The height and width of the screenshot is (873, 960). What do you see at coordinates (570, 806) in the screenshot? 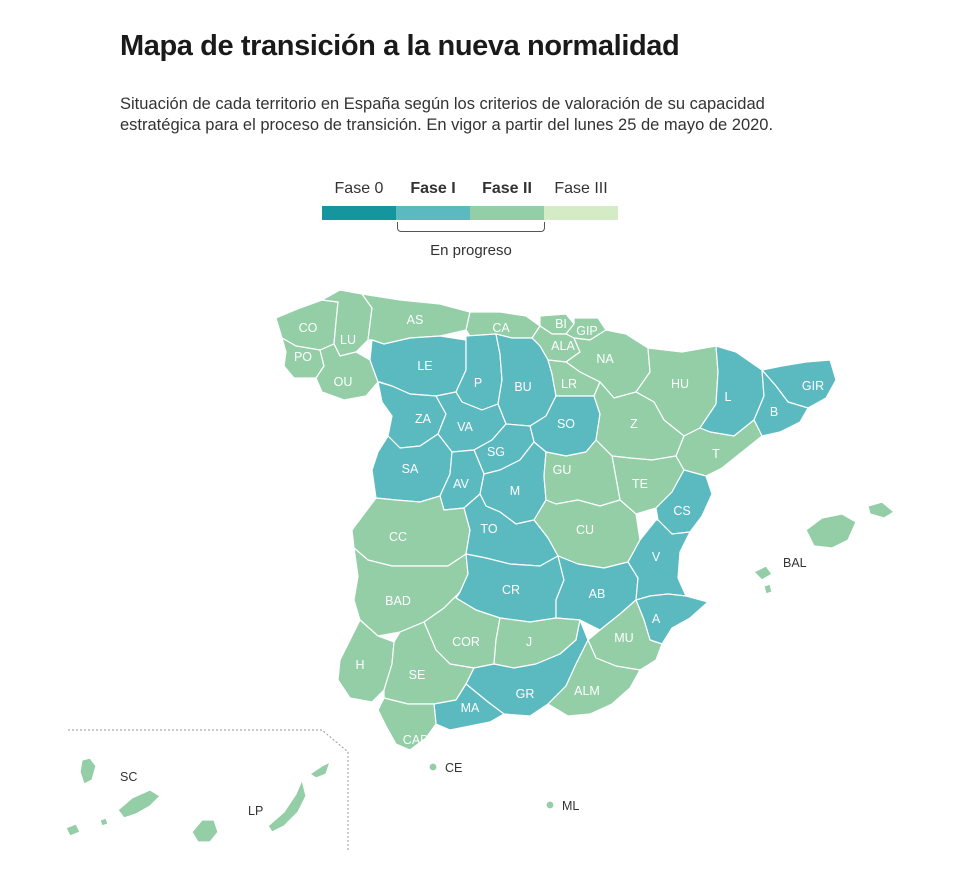
I see `label-ML: ML` at bounding box center [570, 806].